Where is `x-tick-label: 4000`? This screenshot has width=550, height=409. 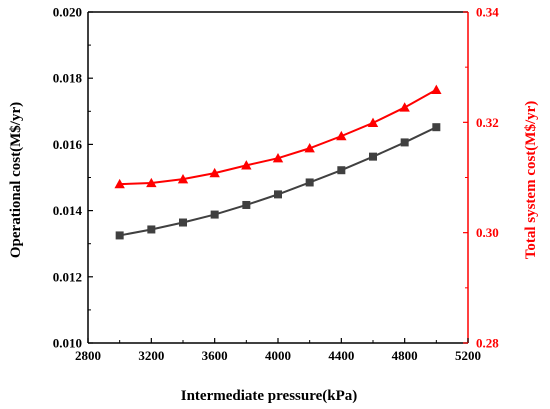
x-tick-label: 4000 is located at coordinates (278, 355).